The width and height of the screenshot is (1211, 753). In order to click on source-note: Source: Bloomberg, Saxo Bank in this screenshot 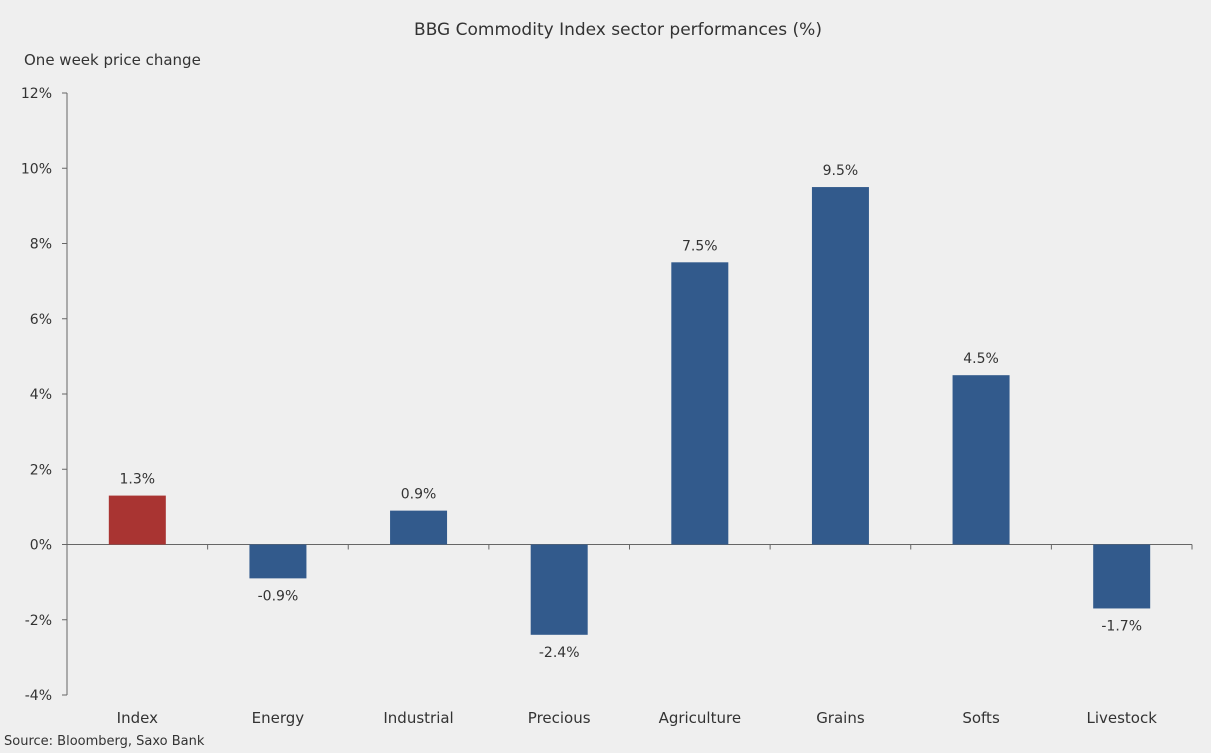, I will do `click(104, 741)`.